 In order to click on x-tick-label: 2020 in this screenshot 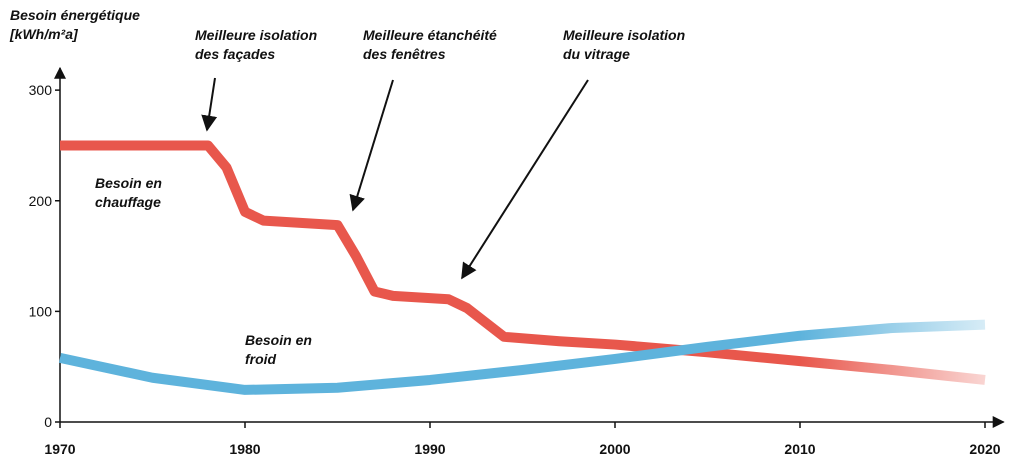, I will do `click(984, 449)`.